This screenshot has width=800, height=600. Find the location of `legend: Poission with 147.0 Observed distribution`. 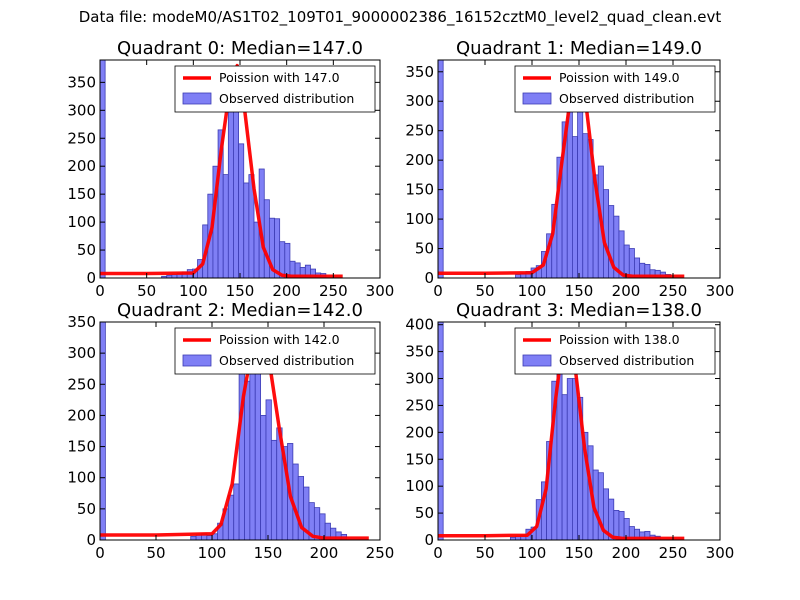

legend: Poission with 147.0 Observed distribution is located at coordinates (275, 89).